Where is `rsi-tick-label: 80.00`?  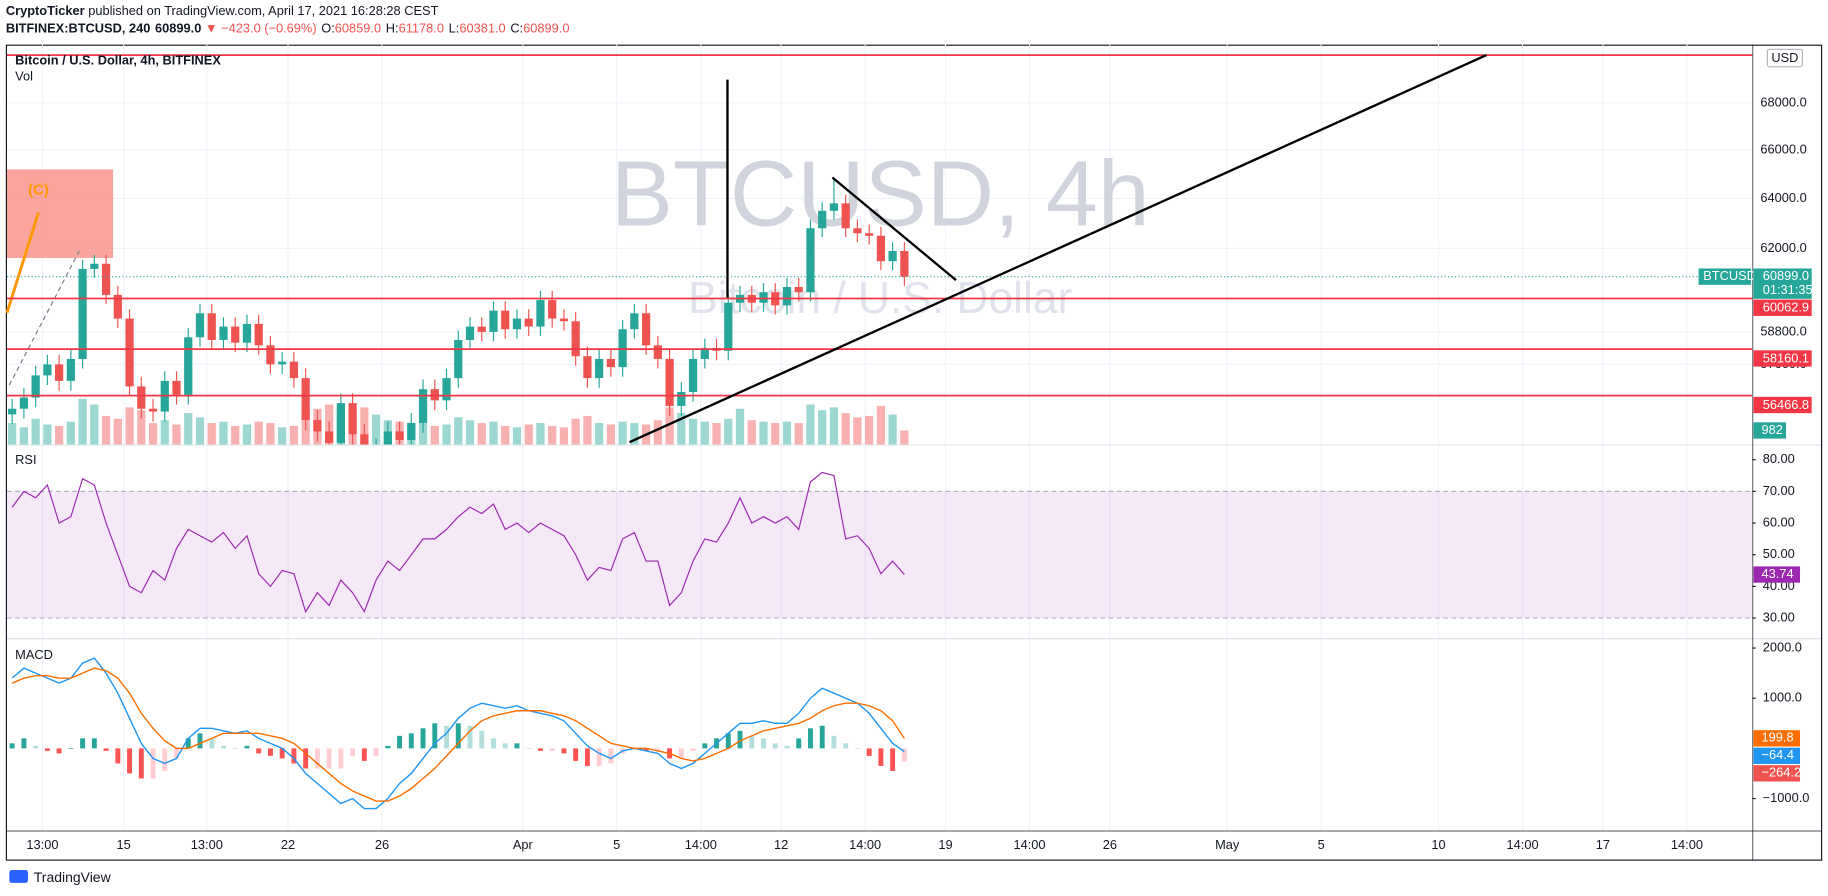 rsi-tick-label: 80.00 is located at coordinates (1779, 458).